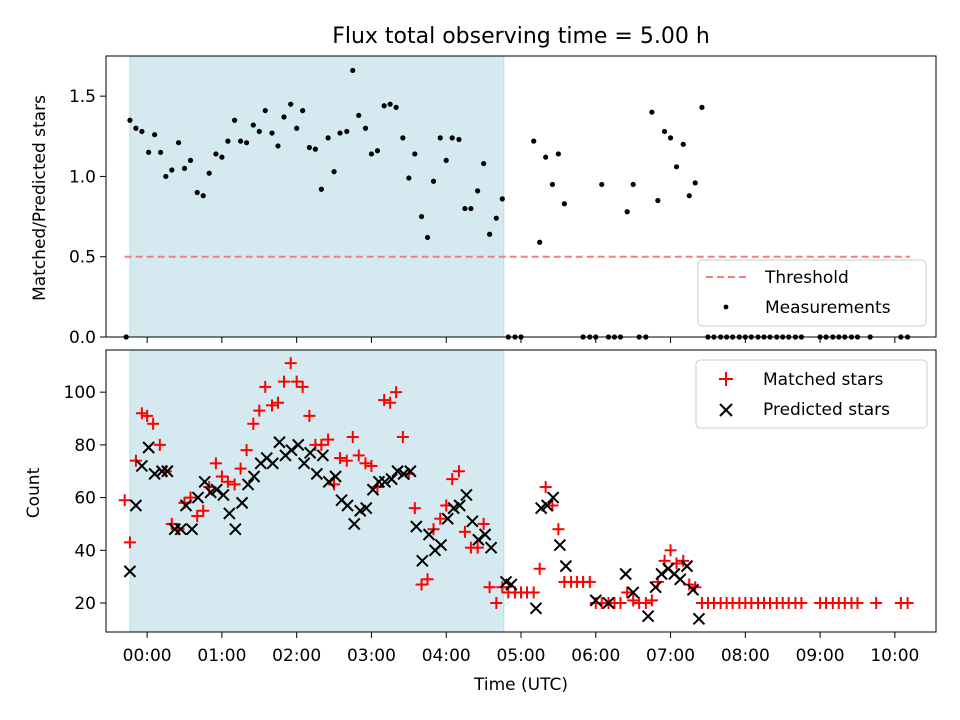  I want to click on time-x-tick-label: 01:00, so click(221, 656).